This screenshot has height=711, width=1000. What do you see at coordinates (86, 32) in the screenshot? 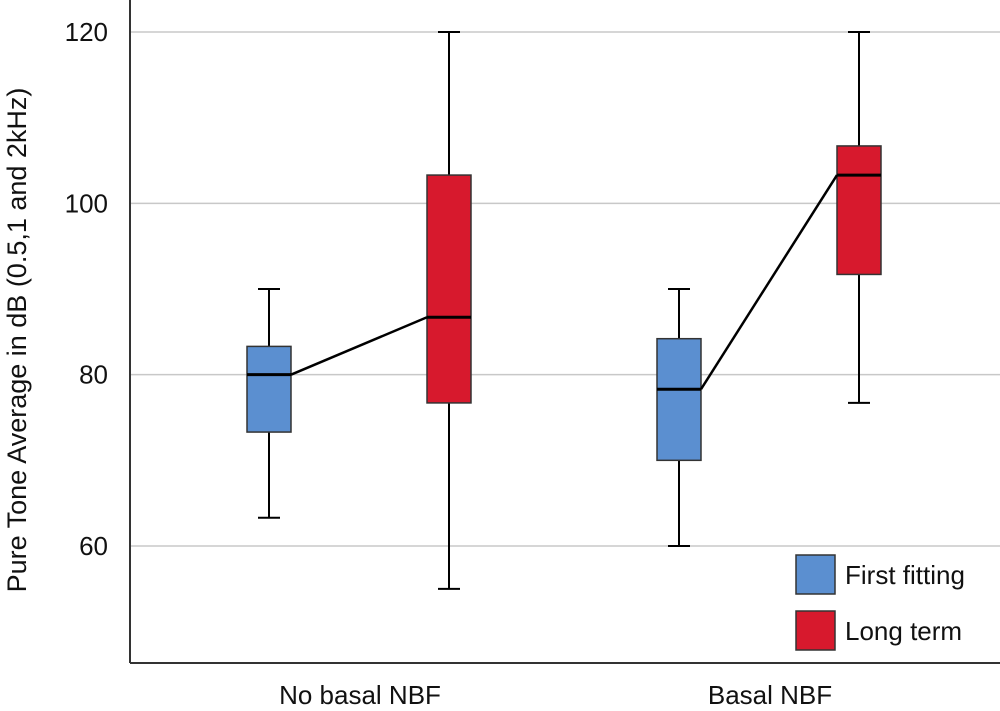
I see `y-tick-label: 120` at bounding box center [86, 32].